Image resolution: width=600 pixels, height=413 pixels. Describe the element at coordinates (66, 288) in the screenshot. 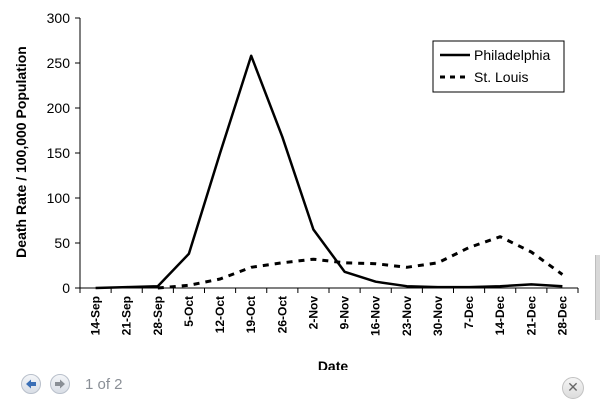

I see `y-tick-label: 0` at that location.